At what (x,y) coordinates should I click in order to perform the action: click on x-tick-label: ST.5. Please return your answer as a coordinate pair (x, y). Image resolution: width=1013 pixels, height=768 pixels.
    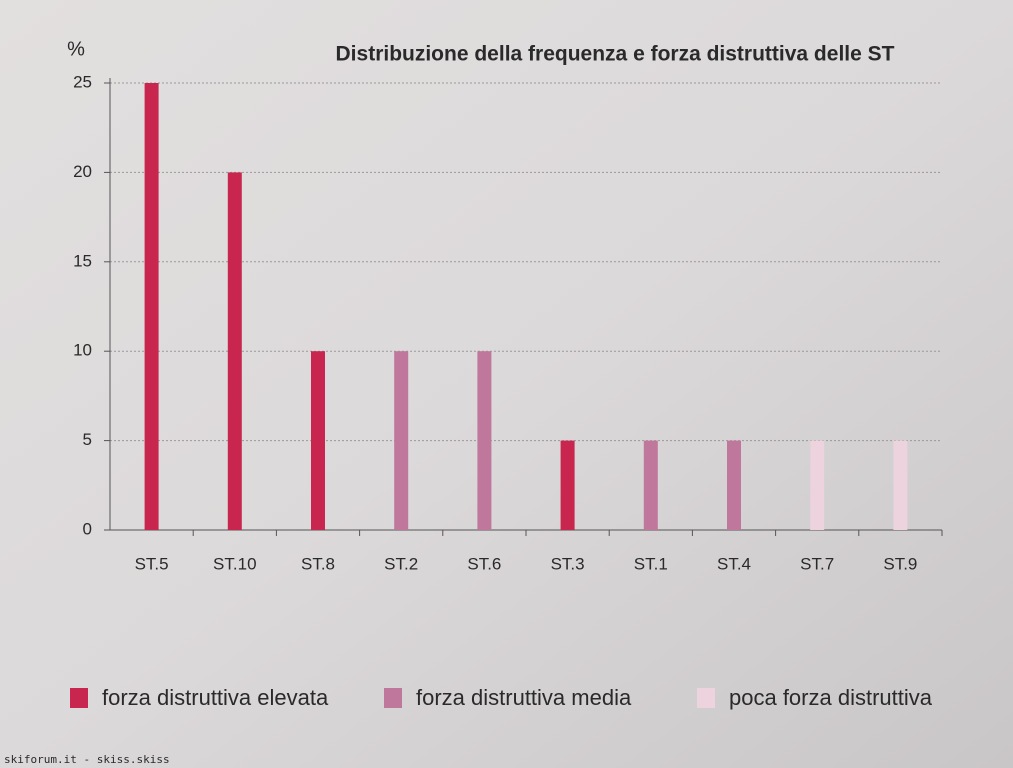
    Looking at the image, I should click on (152, 563).